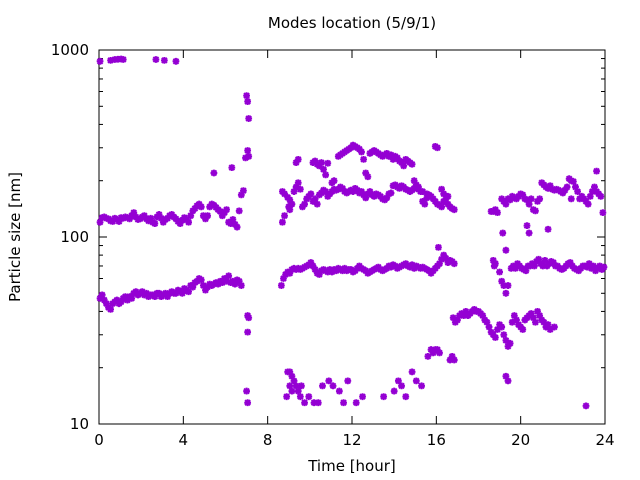 The image size is (640, 480). I want to click on y-tick-label: 1000, so click(70, 50).